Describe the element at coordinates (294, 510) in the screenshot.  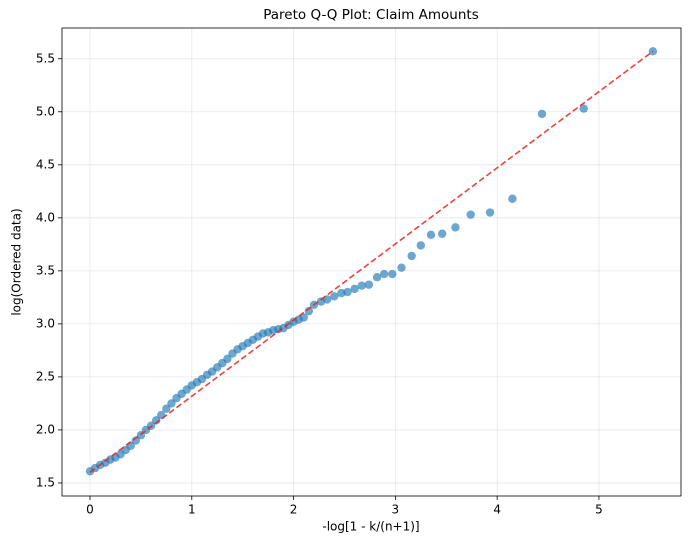
I see `x-tick-label: 2` at that location.